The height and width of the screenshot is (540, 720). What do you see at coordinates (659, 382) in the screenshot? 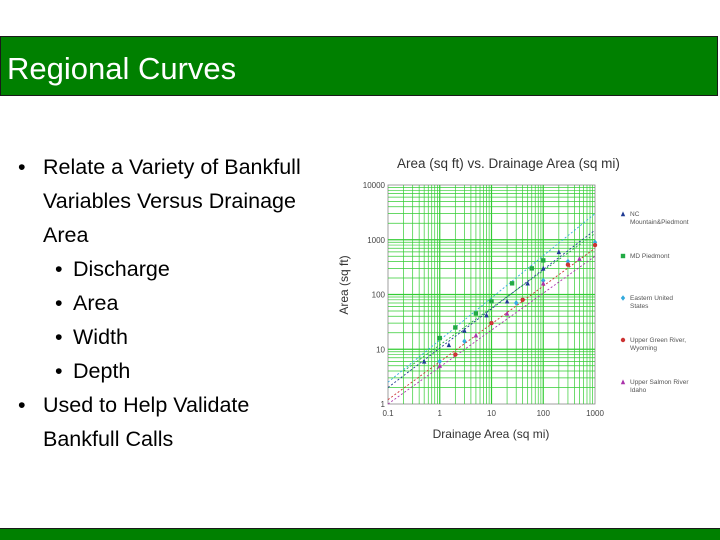
I see `legend-label: Upper Salmon River` at bounding box center [659, 382].